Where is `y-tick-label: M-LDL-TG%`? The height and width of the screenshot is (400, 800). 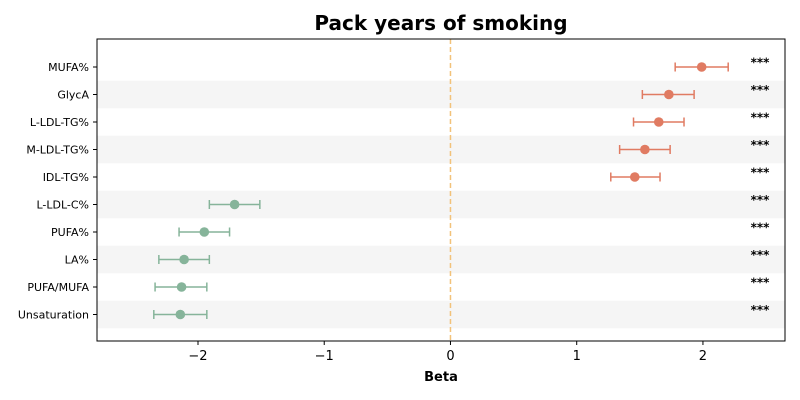
y-tick-label: M-LDL-TG% is located at coordinates (57, 150).